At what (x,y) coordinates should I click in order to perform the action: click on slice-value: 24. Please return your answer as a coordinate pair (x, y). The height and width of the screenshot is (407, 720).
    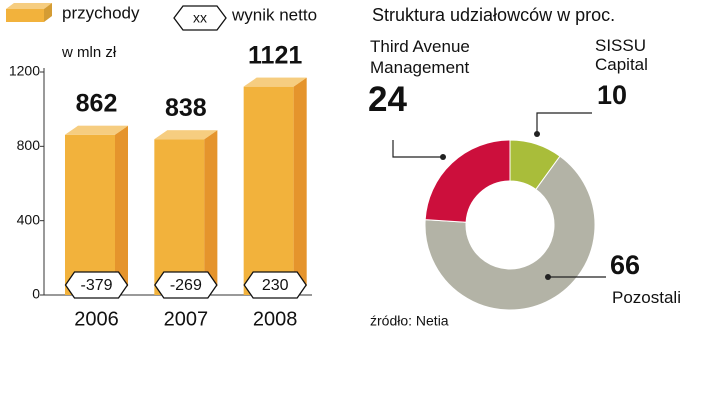
    Looking at the image, I should click on (387, 99).